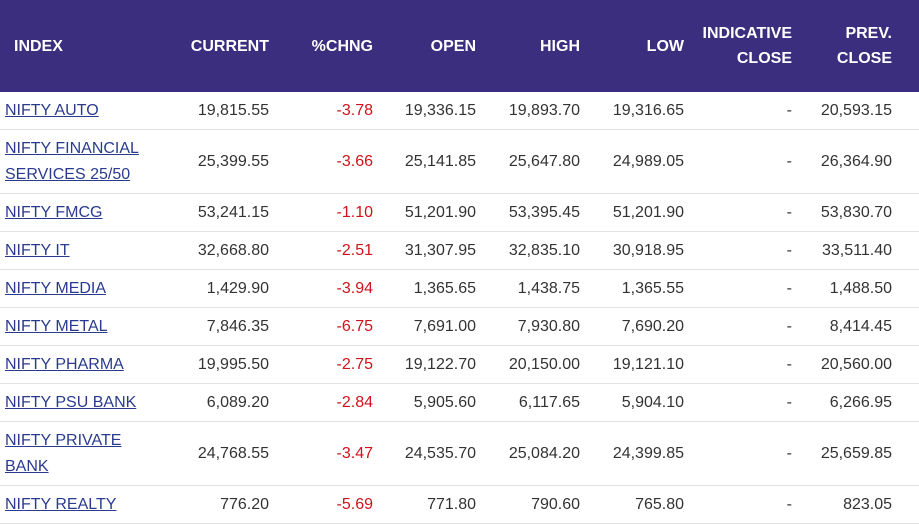 The image size is (919, 524). I want to click on value-cell: 19,815.55, so click(214, 111).